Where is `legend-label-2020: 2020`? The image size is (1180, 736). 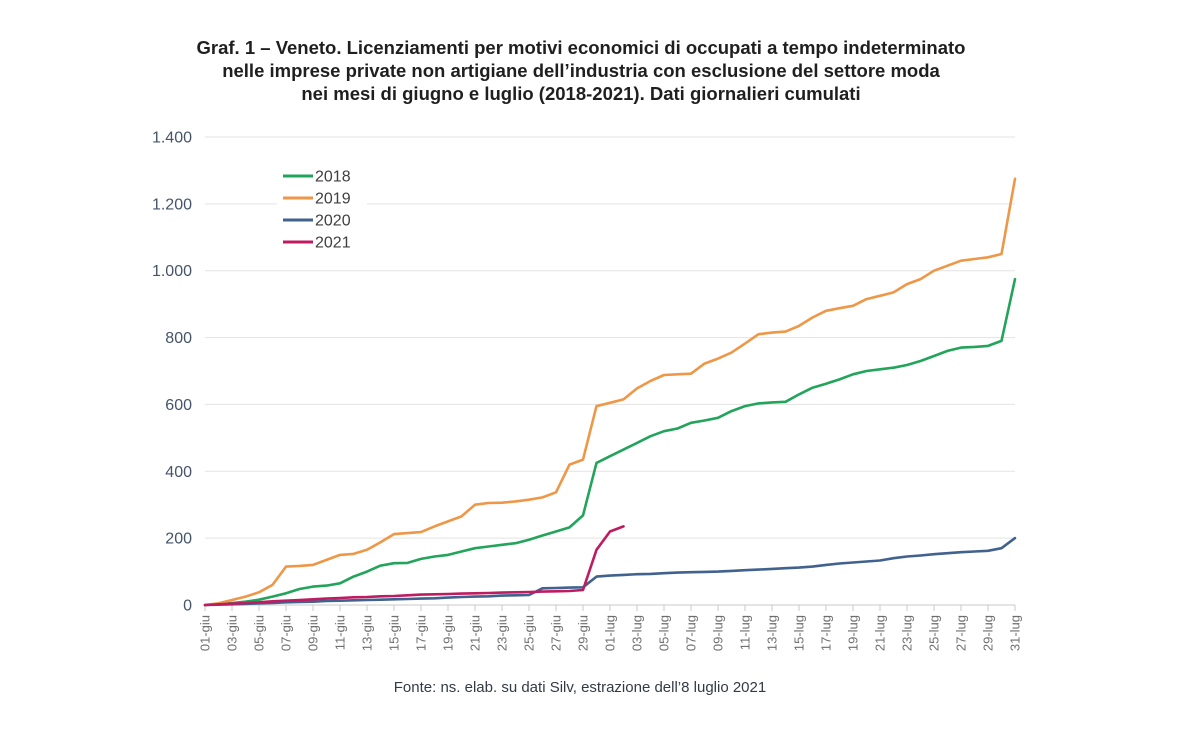
legend-label-2020: 2020 is located at coordinates (333, 221).